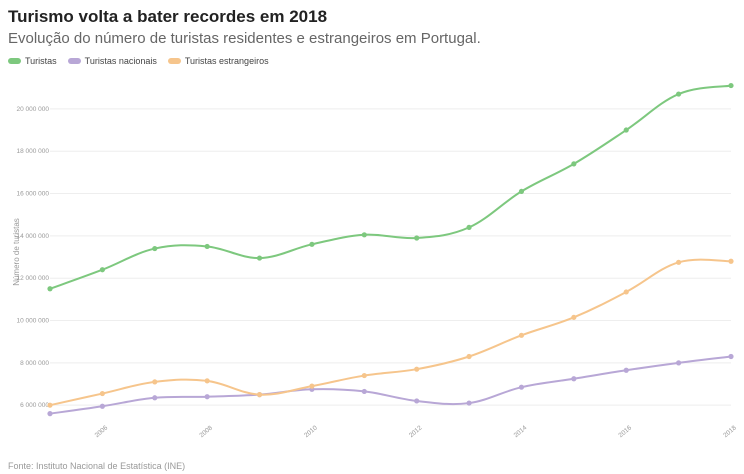 Image resolution: width=744 pixels, height=474 pixels. What do you see at coordinates (32, 151) in the screenshot?
I see `y-tick-label: 18 000 000` at bounding box center [32, 151].